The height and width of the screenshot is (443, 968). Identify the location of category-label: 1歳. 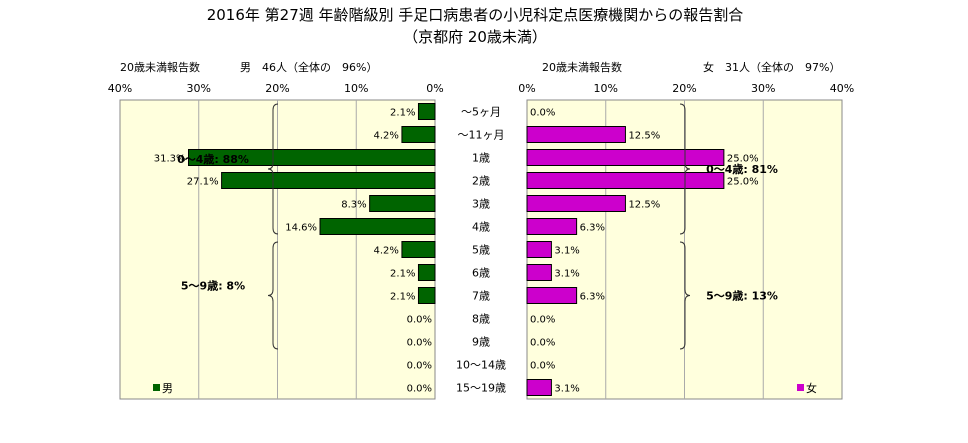
(481, 158).